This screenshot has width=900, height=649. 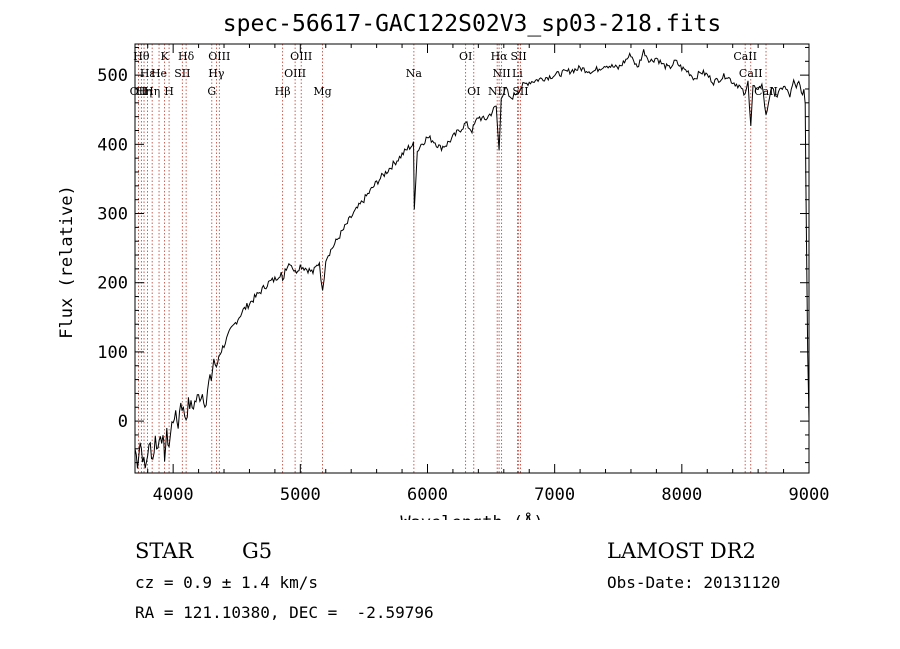 What do you see at coordinates (148, 73) in the screenshot?
I see `spectral-line-label: Hε` at bounding box center [148, 73].